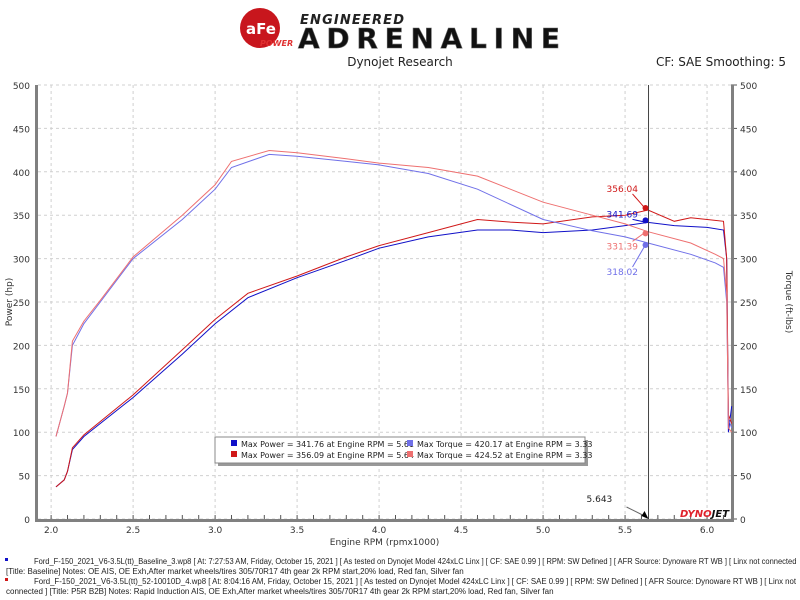 This screenshot has width=800, height=600. Describe the element at coordinates (645, 515) in the screenshot. I see `cursor-arrow-head` at that location.